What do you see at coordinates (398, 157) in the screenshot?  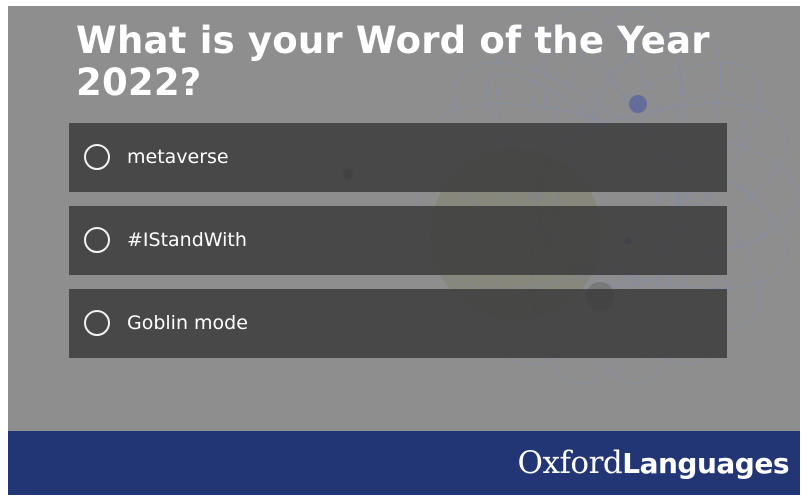 I see `option-metaverse: metaverse` at bounding box center [398, 157].